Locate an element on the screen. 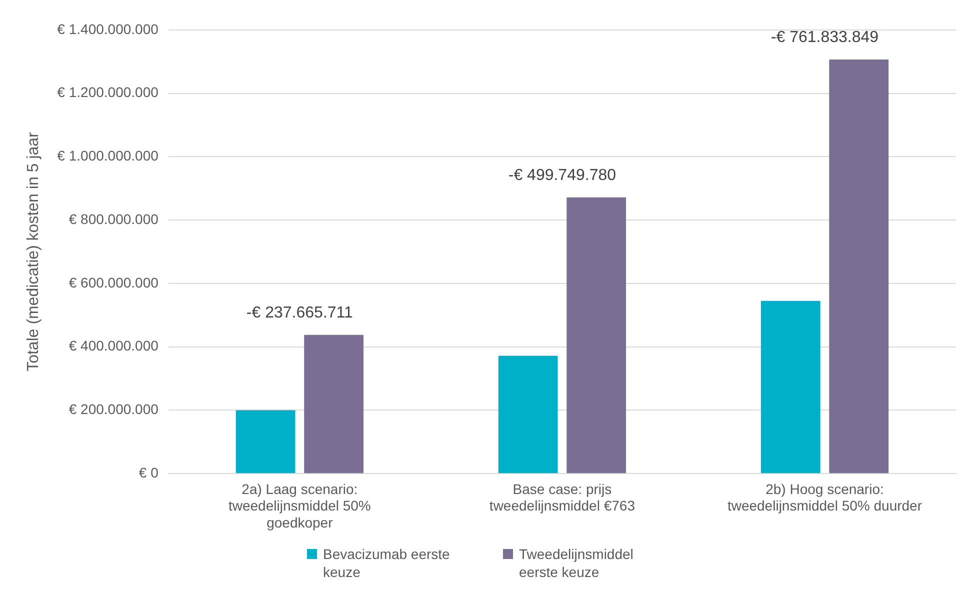  y-tick-label: € 1.400.000.000 is located at coordinates (108, 28).